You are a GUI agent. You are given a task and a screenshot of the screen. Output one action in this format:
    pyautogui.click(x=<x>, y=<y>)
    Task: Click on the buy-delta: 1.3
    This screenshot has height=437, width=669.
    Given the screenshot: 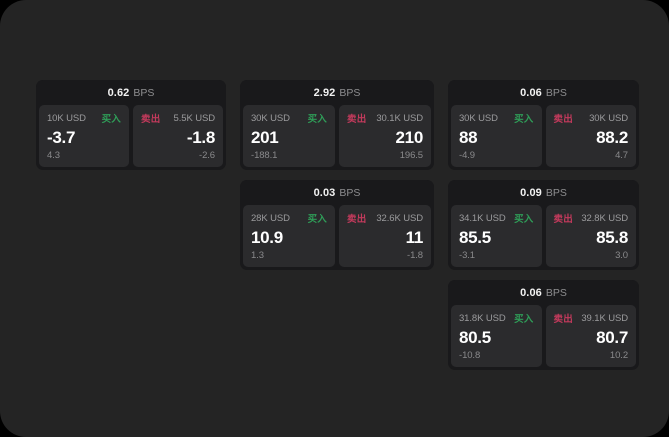 What is the action you would take?
    pyautogui.click(x=257, y=255)
    